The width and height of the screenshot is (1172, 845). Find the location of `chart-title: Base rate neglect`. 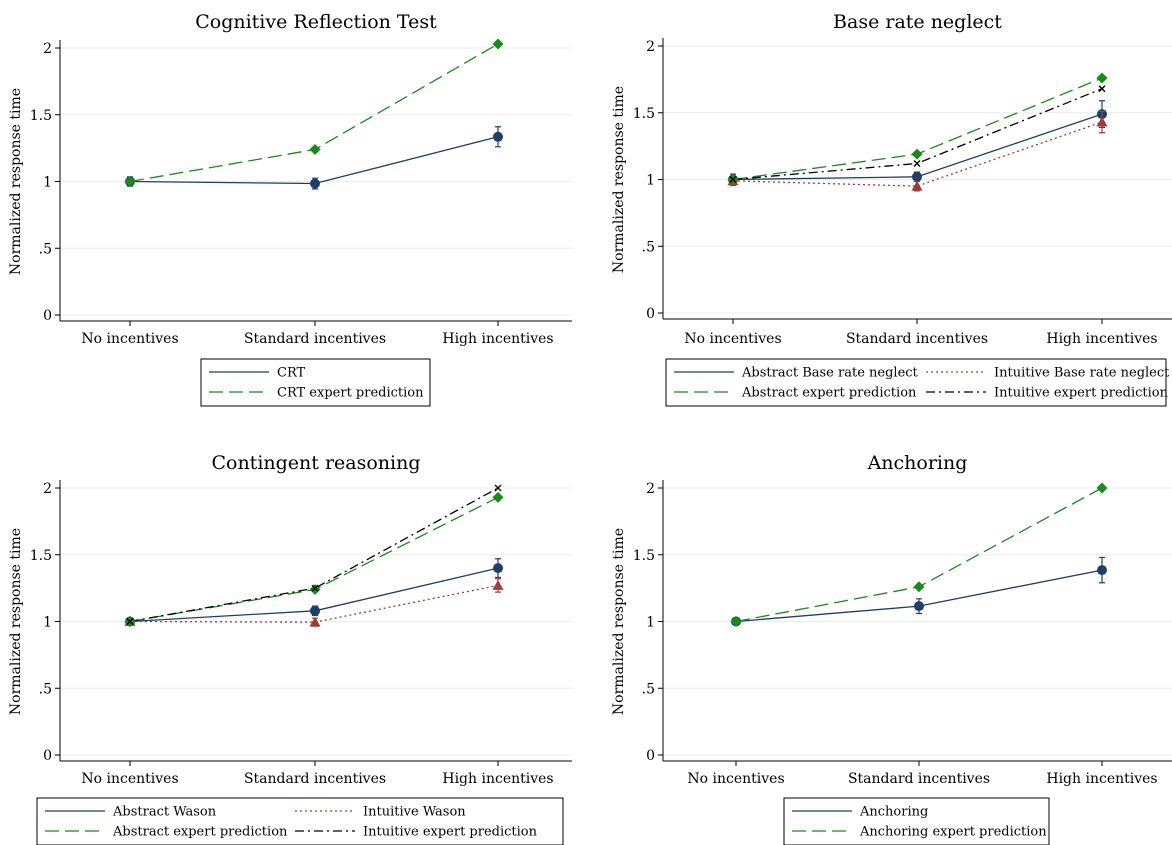

chart-title: Base rate neglect is located at coordinates (917, 22).